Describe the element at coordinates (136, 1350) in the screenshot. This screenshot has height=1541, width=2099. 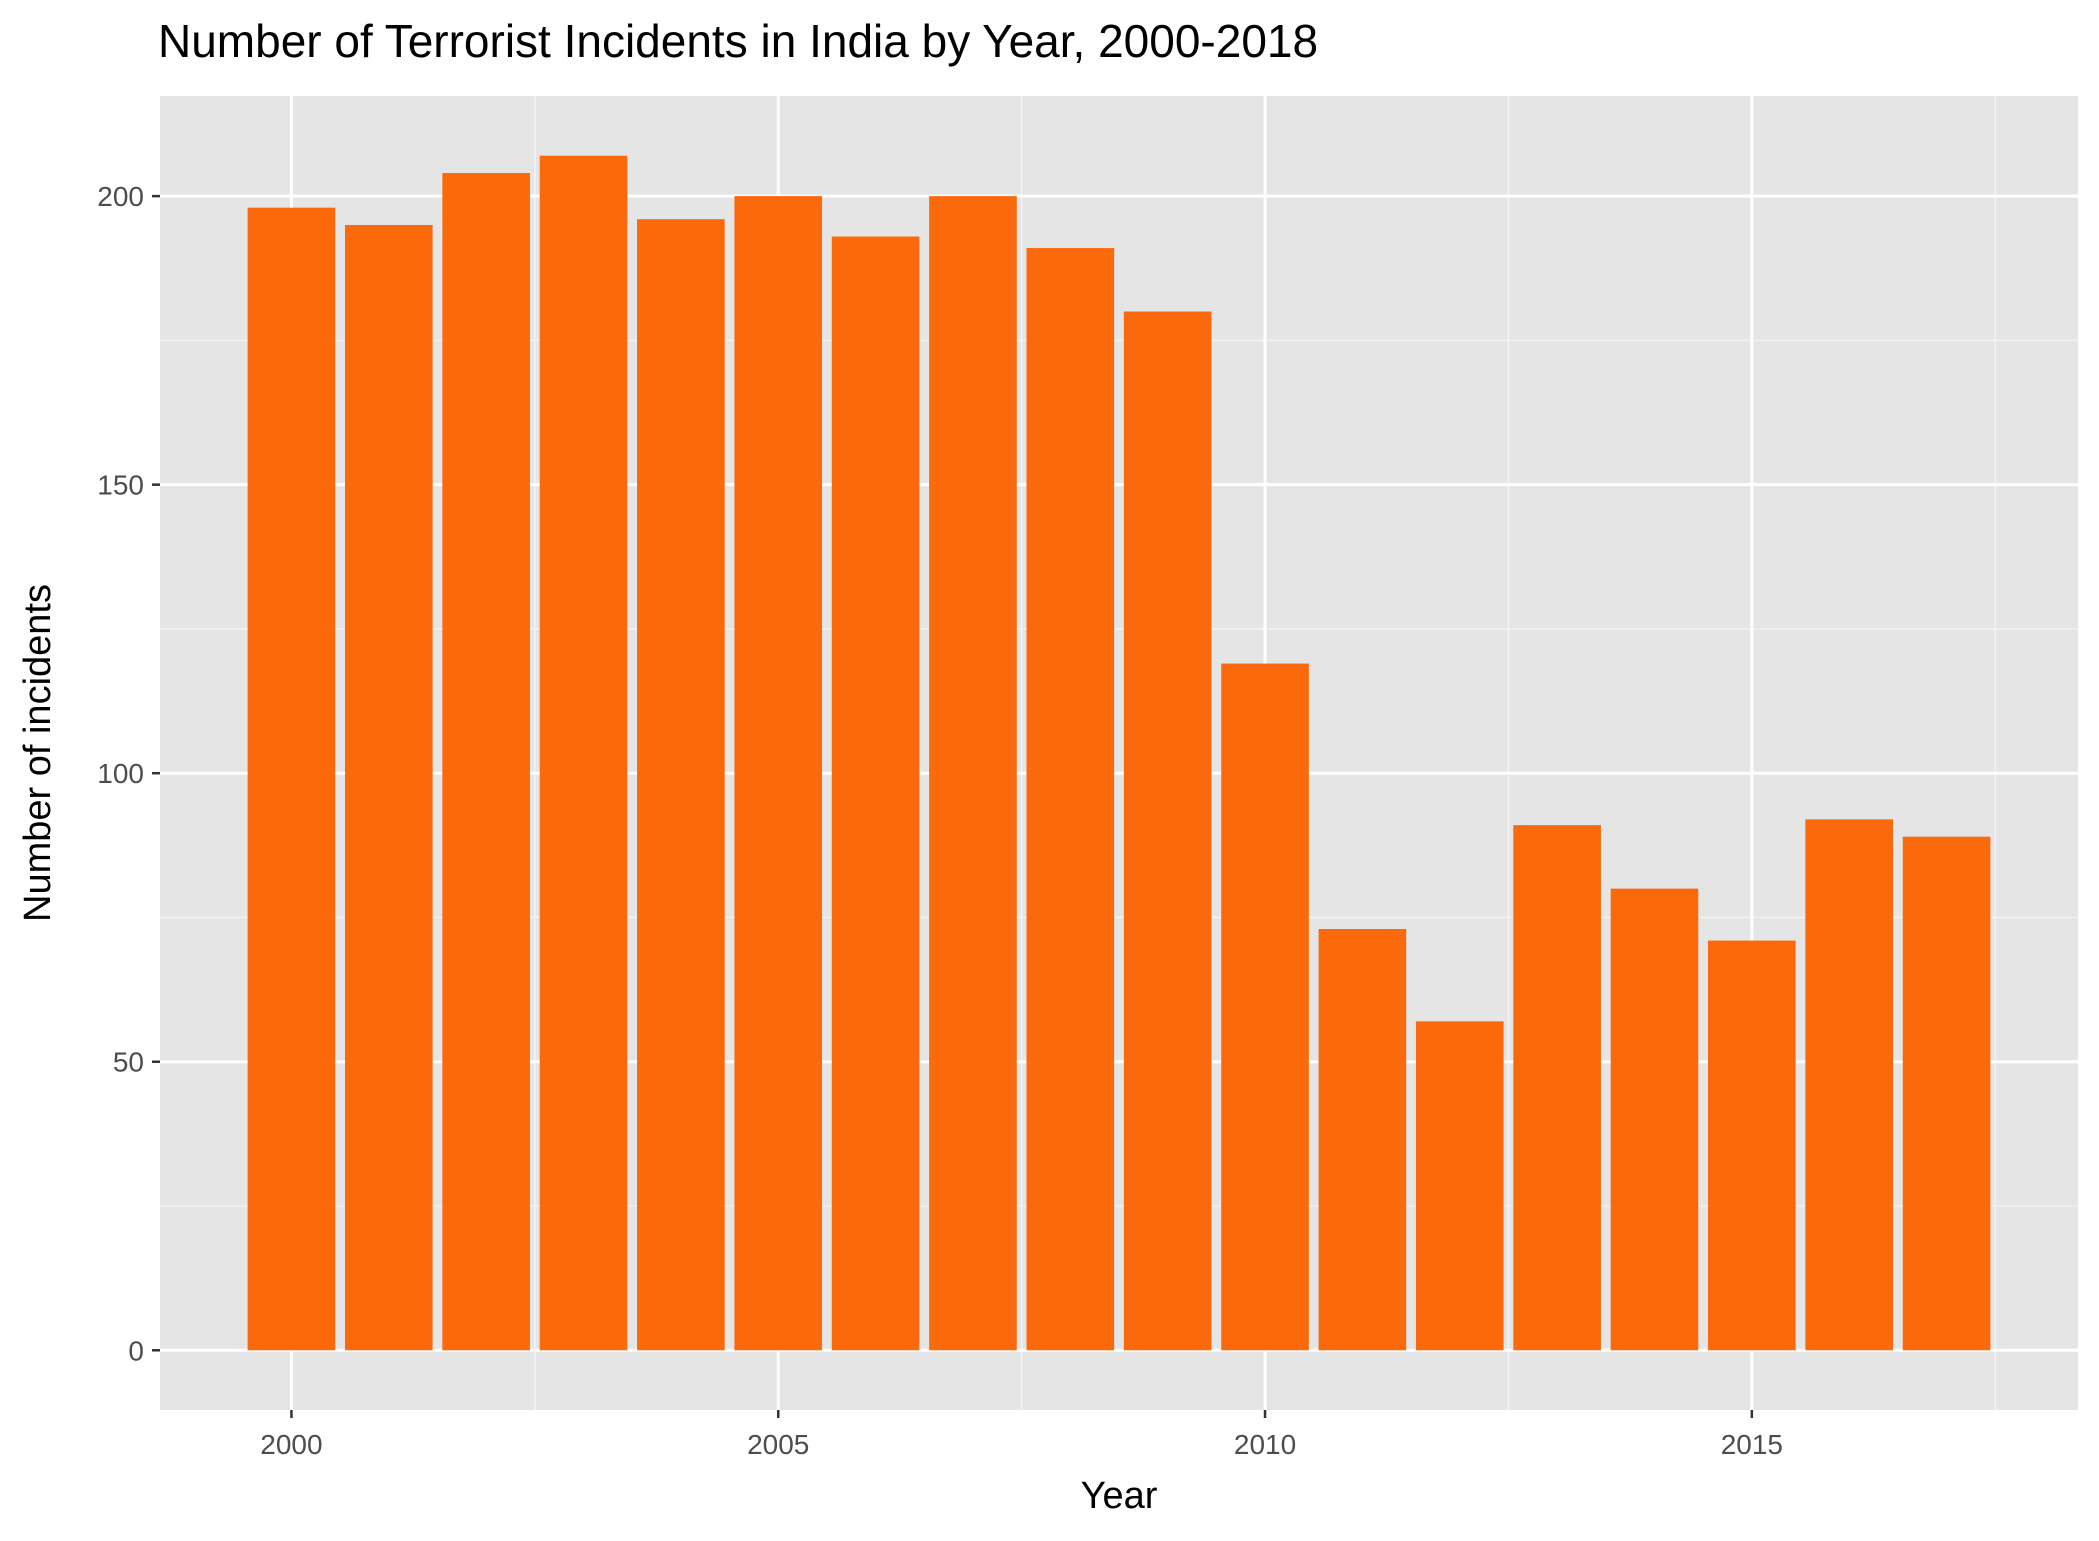
I see `y-tick-label: 0` at that location.